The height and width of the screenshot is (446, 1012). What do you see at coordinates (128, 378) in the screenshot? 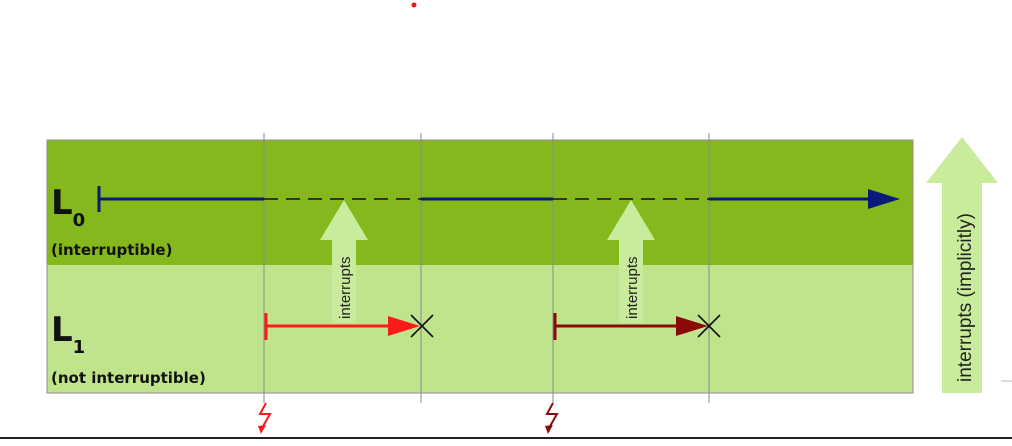
I see `level1-note: (not interruptible)` at bounding box center [128, 378].